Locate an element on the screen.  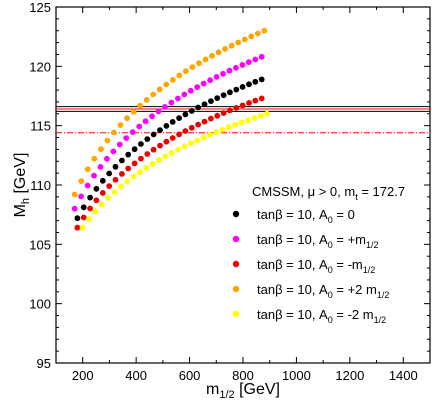
x-tick-label: 1200 is located at coordinates (349, 375).